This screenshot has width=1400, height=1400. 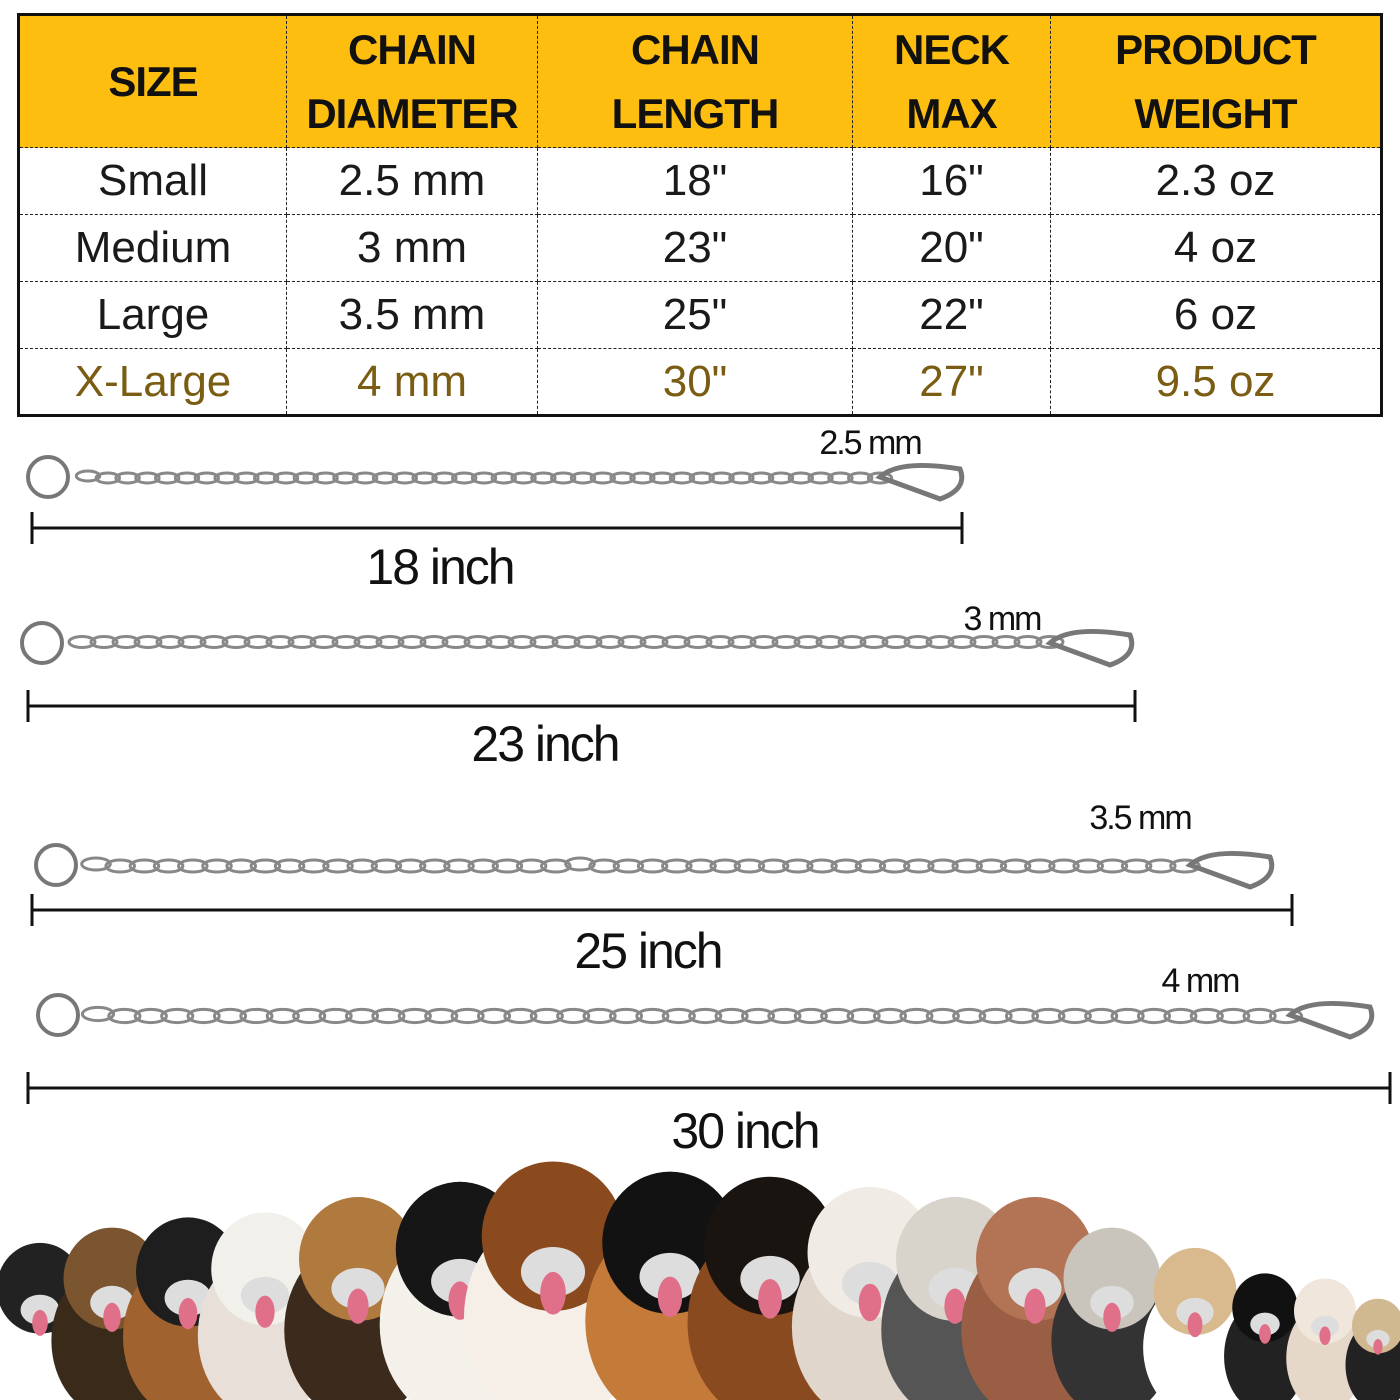 I want to click on table-row: Medium 3 mm 23" 20" 4 oz, so click(x=700, y=248).